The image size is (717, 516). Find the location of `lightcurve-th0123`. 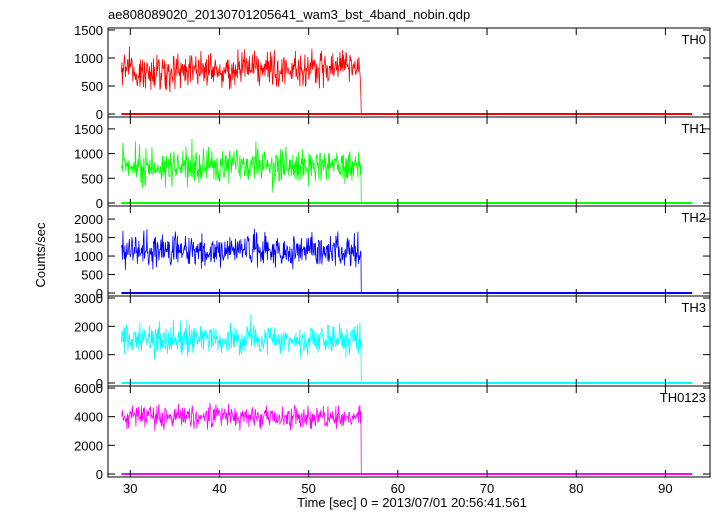

lightcurve-th0123 is located at coordinates (407, 438).